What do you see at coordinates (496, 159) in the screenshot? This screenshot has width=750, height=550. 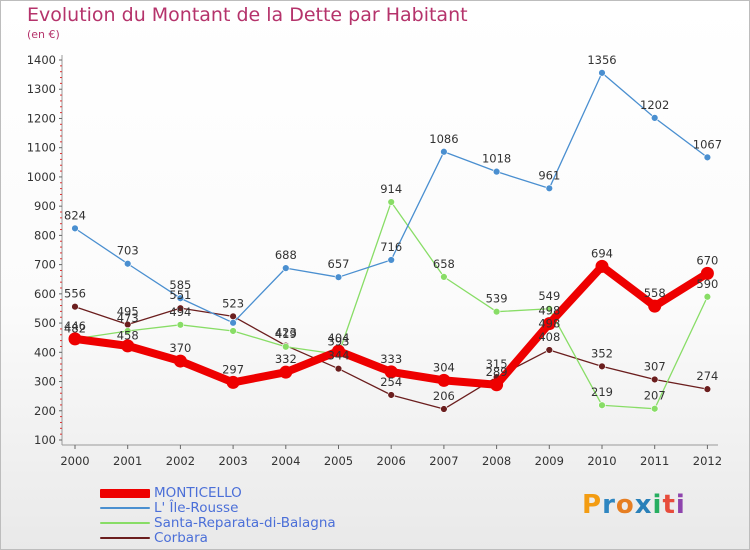 I see `data-label: 1018` at bounding box center [496, 159].